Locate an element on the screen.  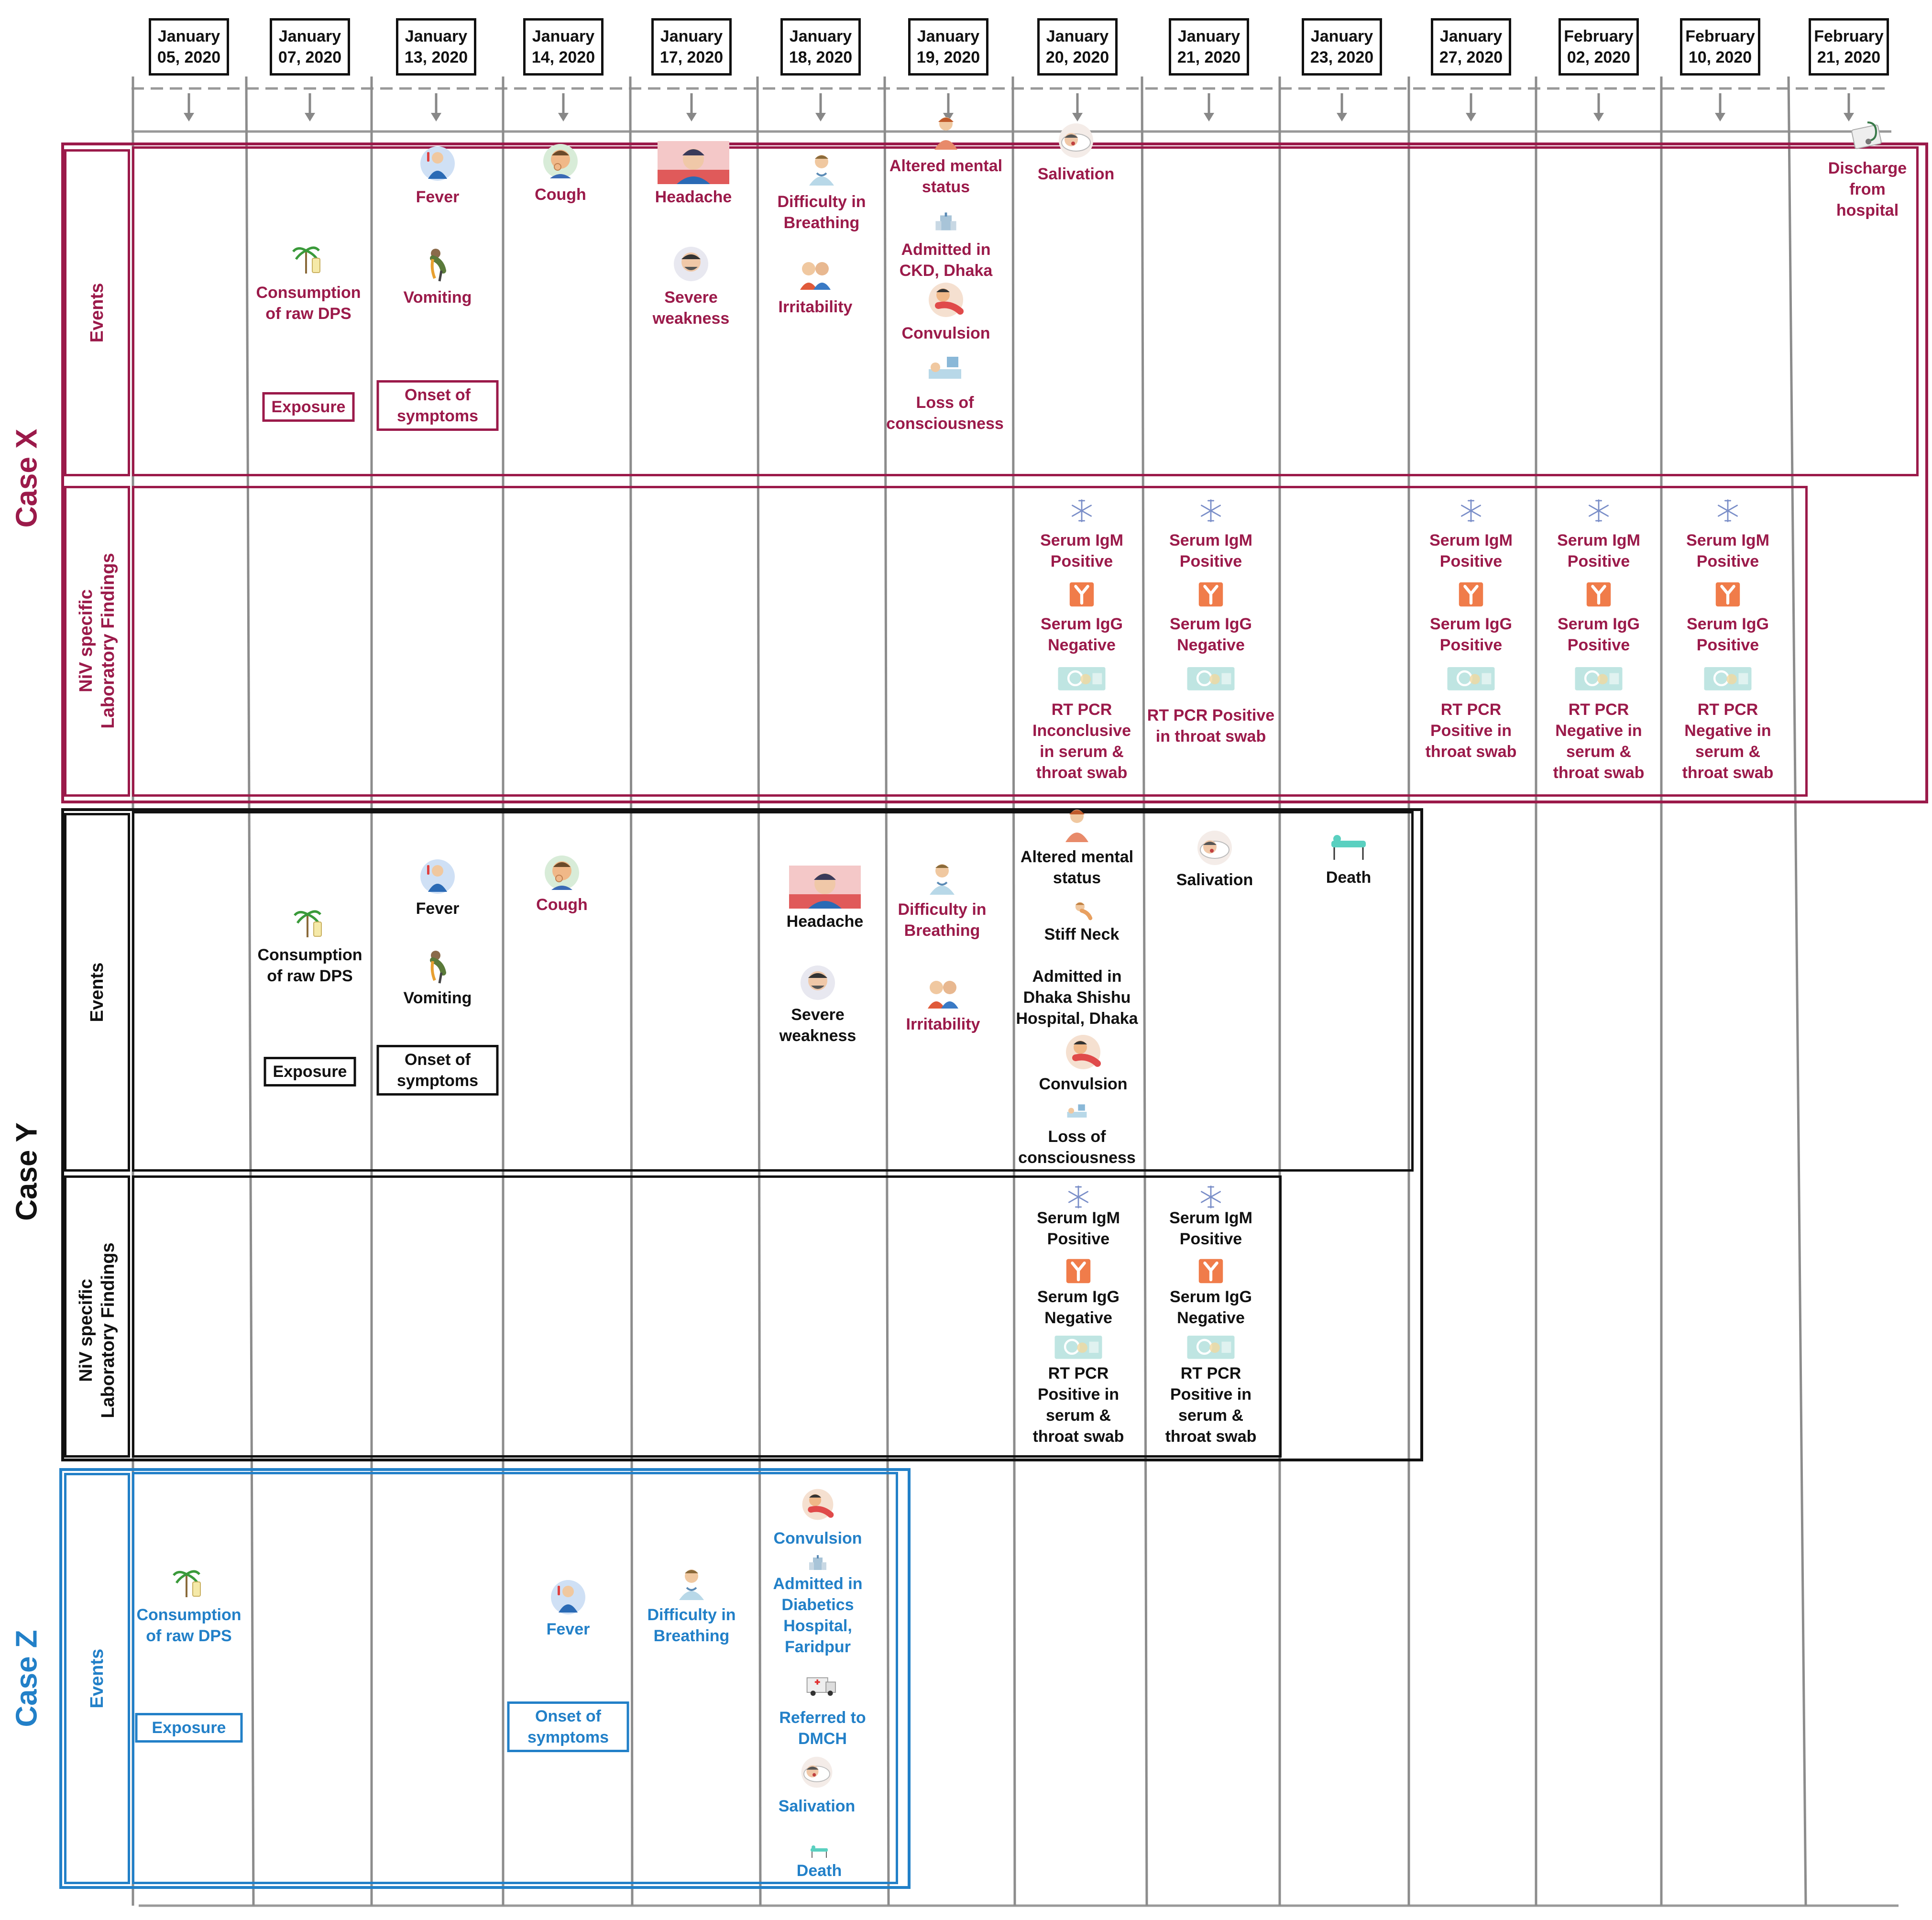
date-box: January 23, 2020 is located at coordinates (1342, 47).